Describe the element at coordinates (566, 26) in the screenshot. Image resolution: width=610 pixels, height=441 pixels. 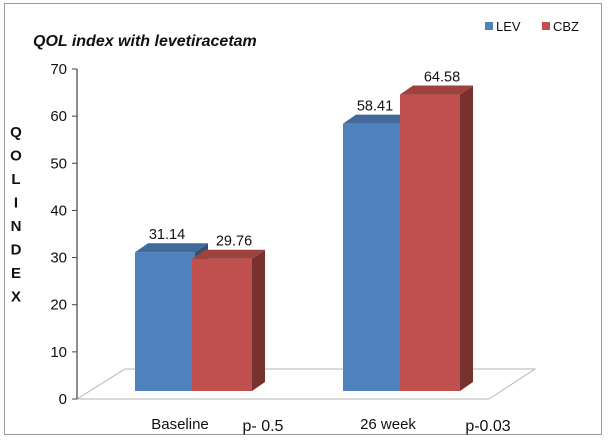
I see `legend-label-cbz: CBZ` at that location.